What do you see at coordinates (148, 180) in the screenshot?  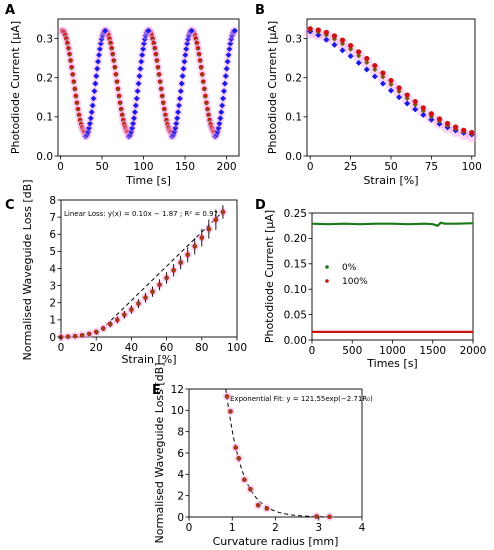 I see `panel-a-x-label: Time [s]` at bounding box center [148, 180].